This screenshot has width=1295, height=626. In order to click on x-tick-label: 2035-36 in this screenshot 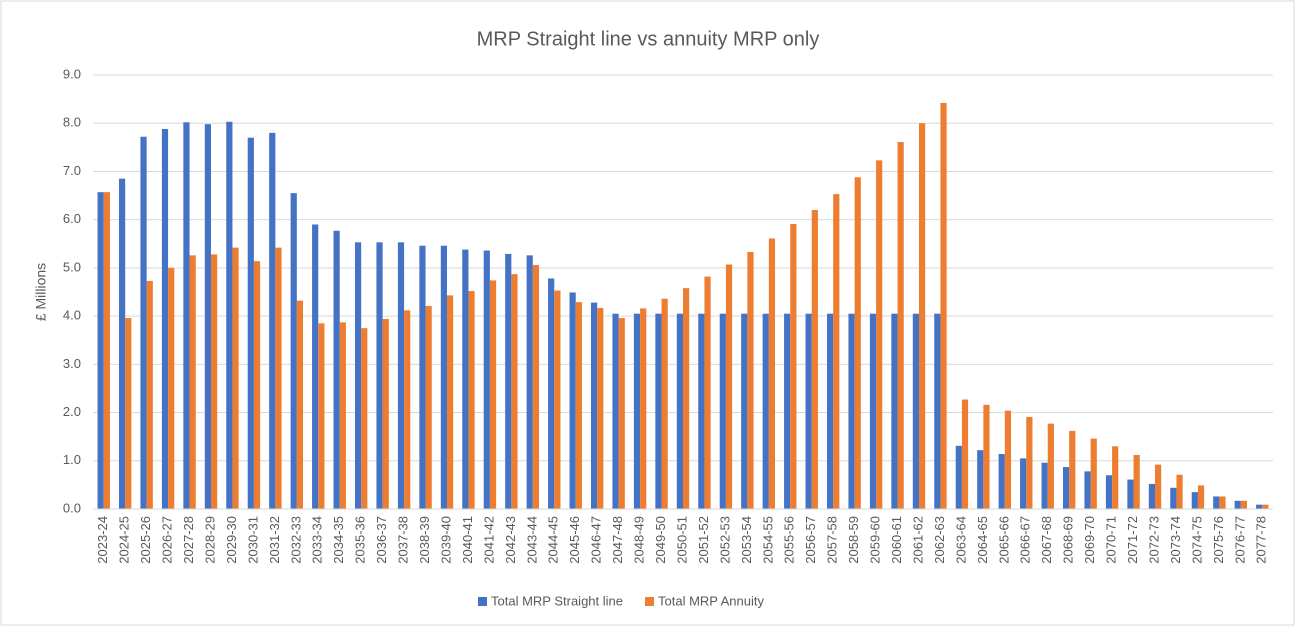, I will do `click(360, 540)`.